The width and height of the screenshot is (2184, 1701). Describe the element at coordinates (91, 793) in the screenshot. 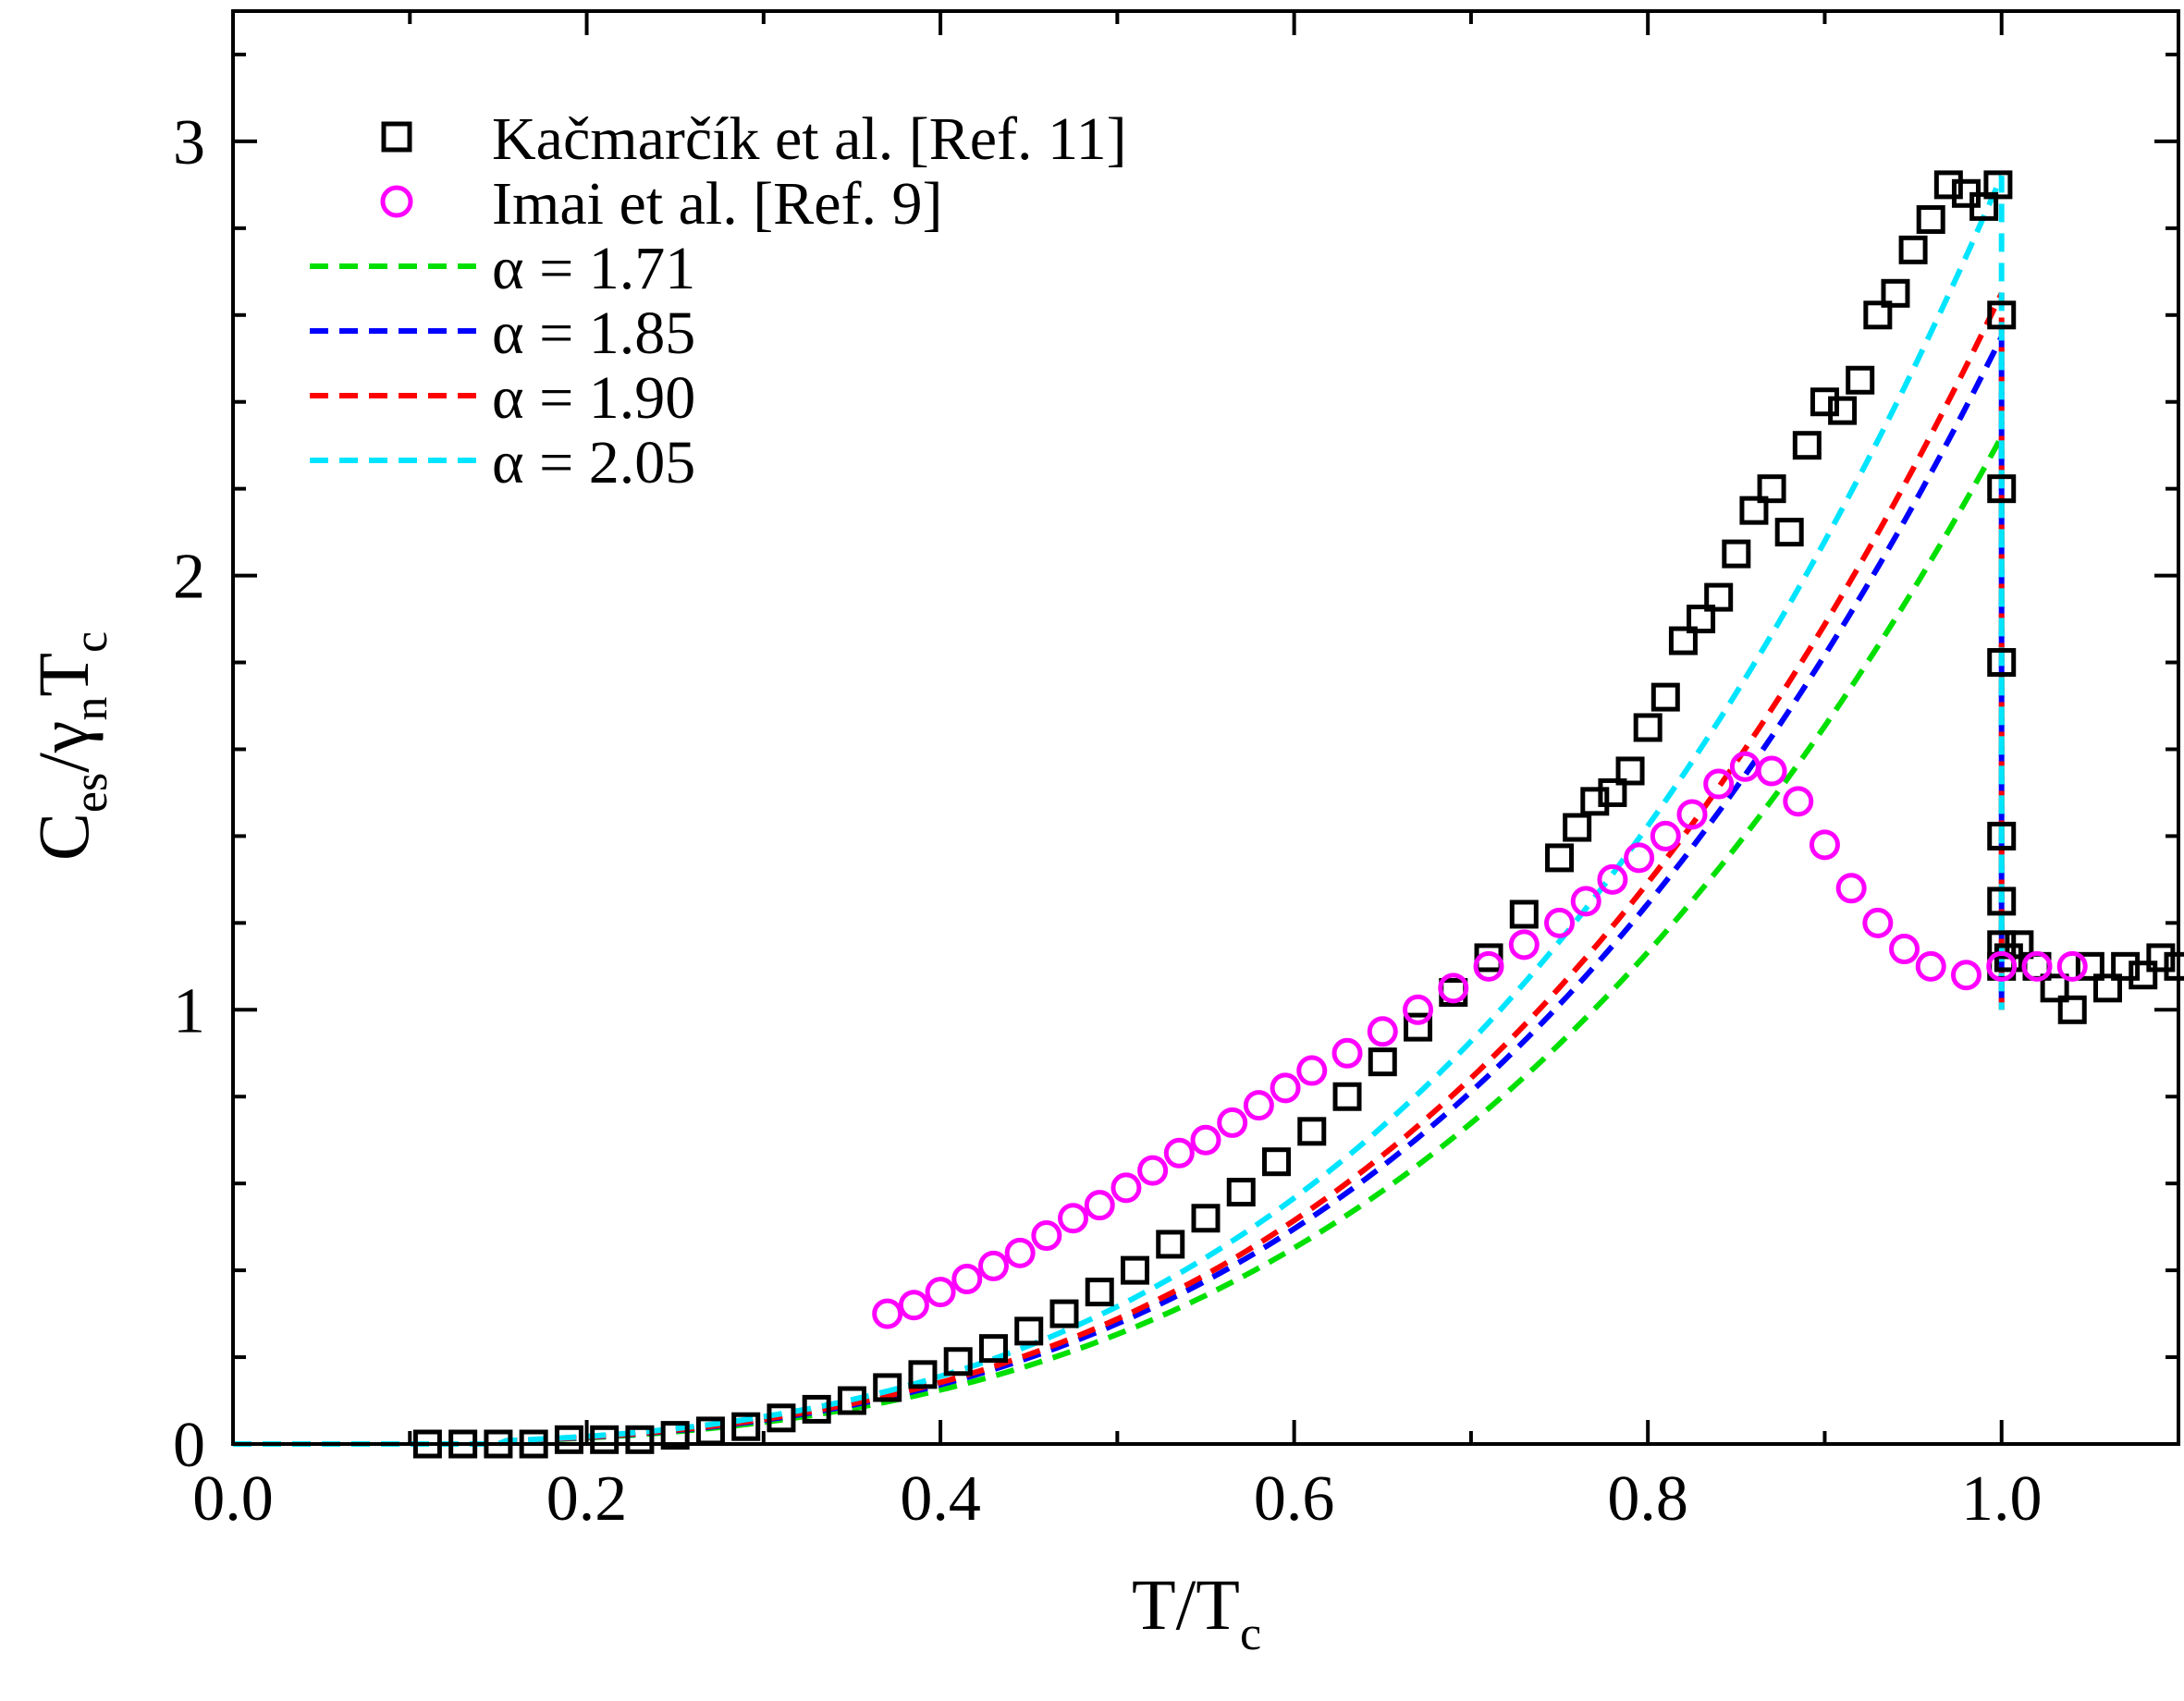

I see `y-axis-title-part: es` at that location.